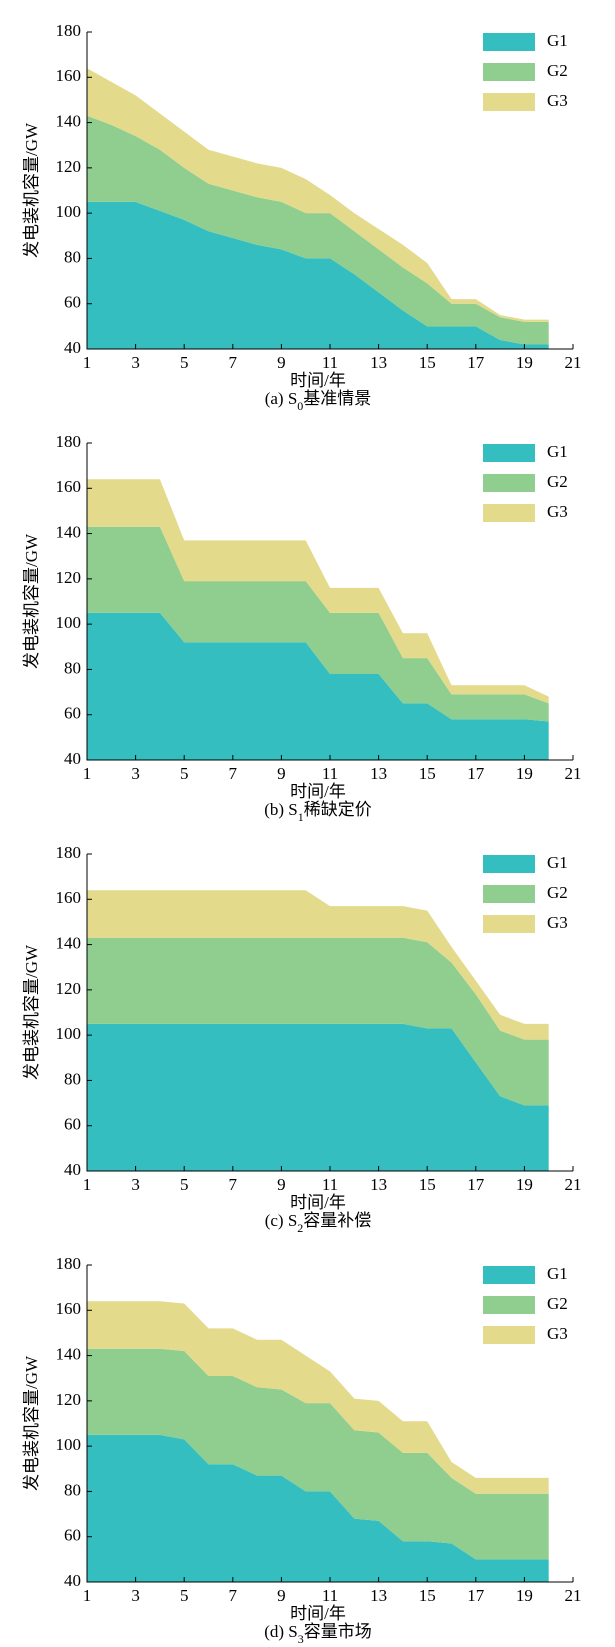 This screenshot has height=1647, width=615. What do you see at coordinates (337, 398) in the screenshot?
I see `title-part: 基准情景` at bounding box center [337, 398].